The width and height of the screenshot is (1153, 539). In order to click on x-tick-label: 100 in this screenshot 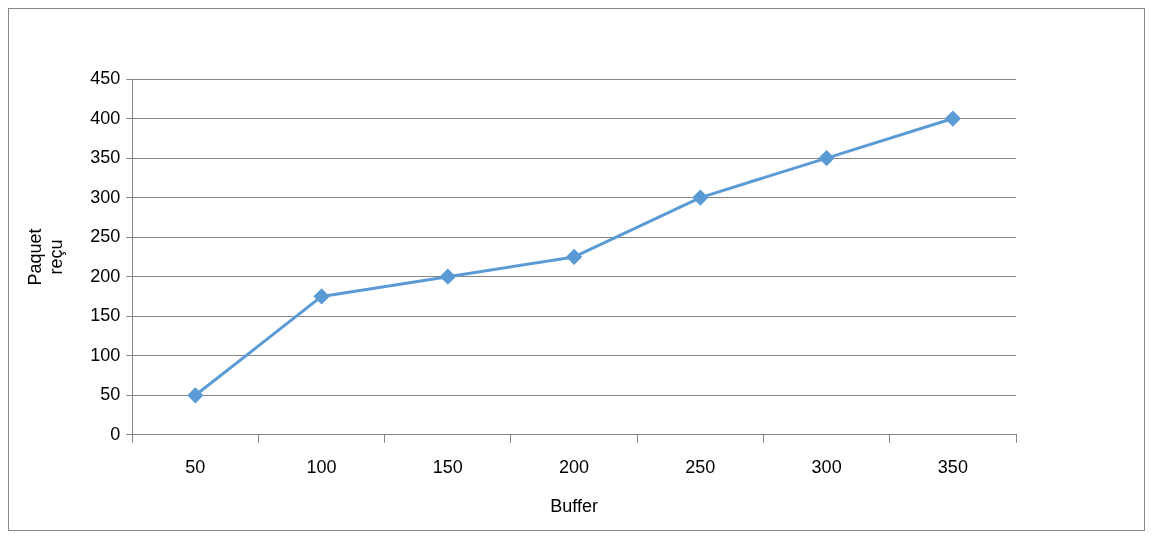, I will do `click(321, 466)`.